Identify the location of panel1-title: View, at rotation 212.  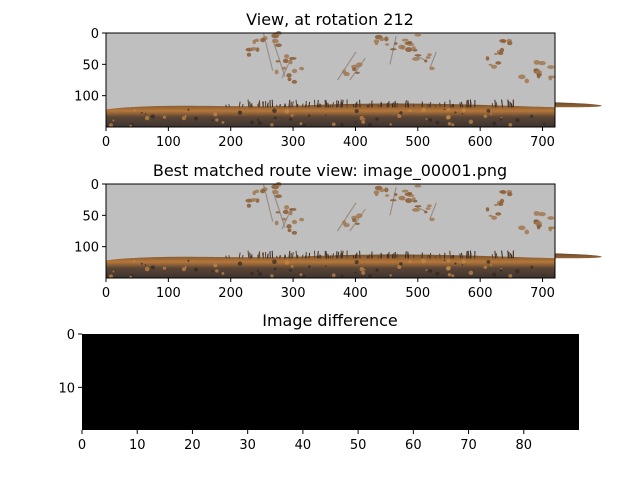
(330, 19).